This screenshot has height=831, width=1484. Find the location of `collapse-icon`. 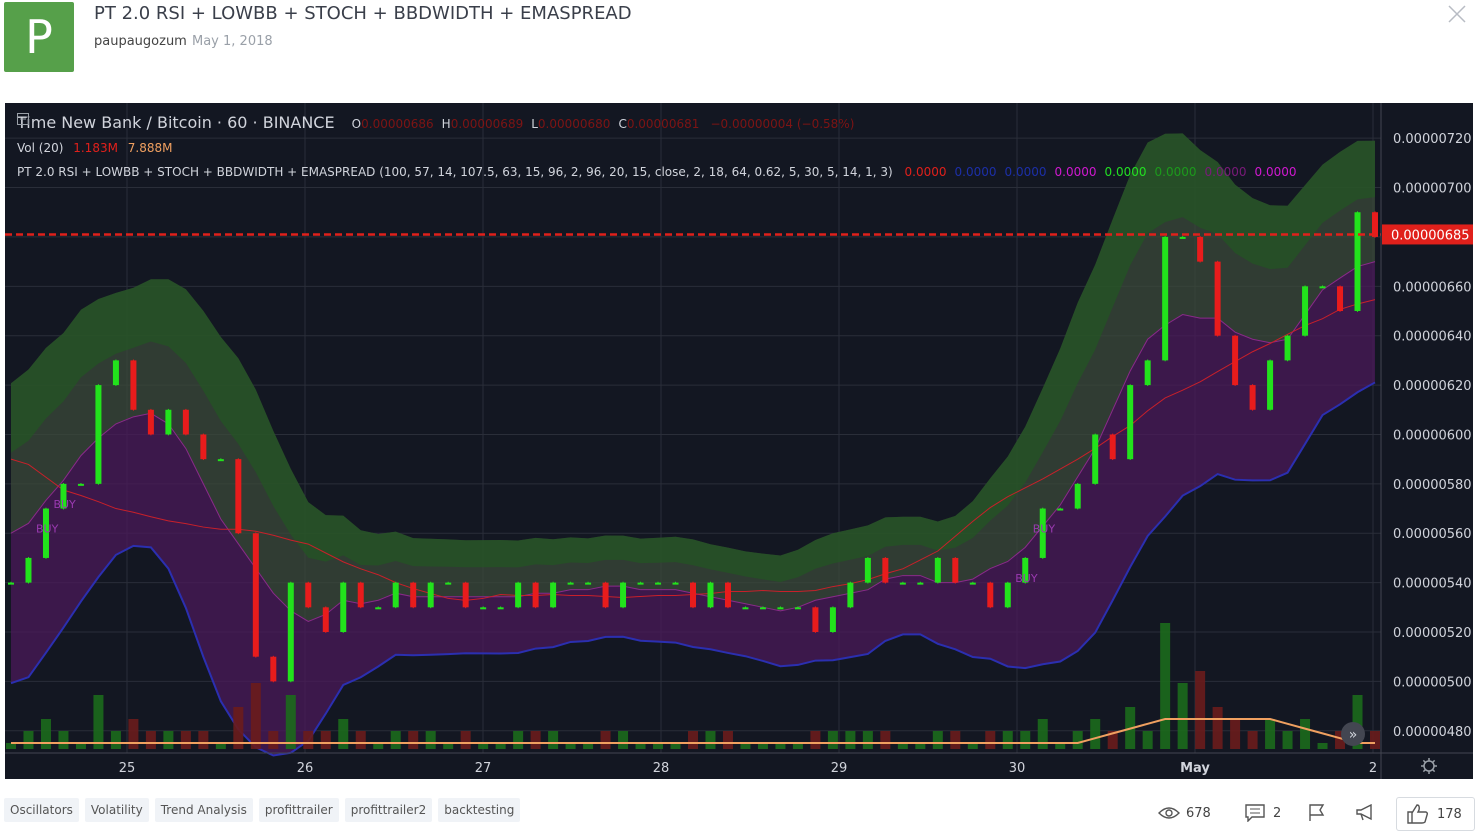

collapse-icon is located at coordinates (23, 119).